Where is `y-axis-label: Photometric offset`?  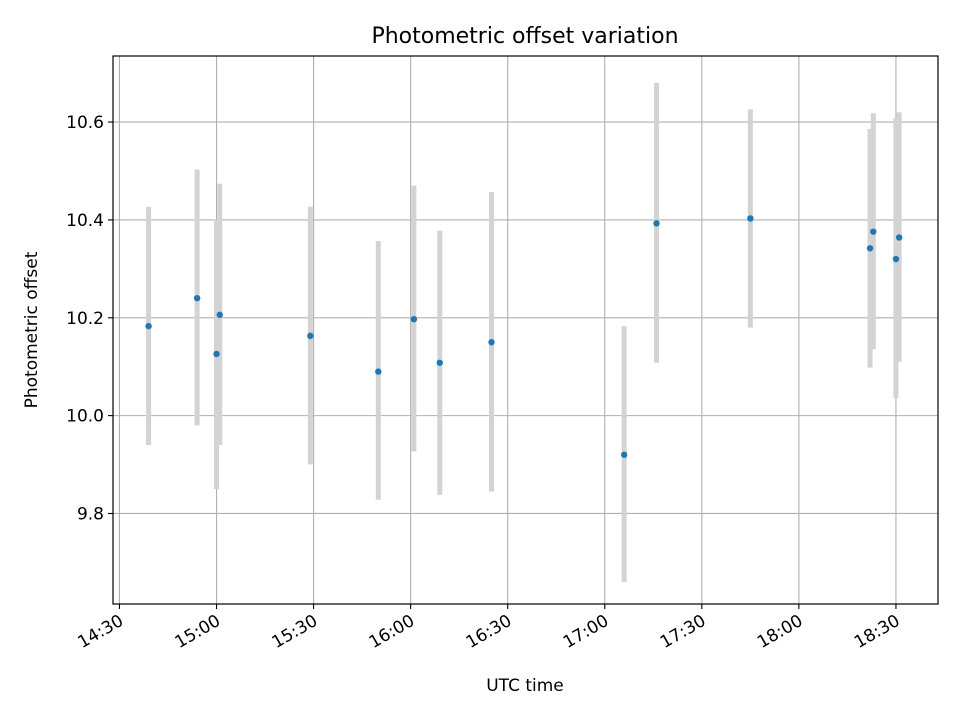 y-axis-label: Photometric offset is located at coordinates (32, 329).